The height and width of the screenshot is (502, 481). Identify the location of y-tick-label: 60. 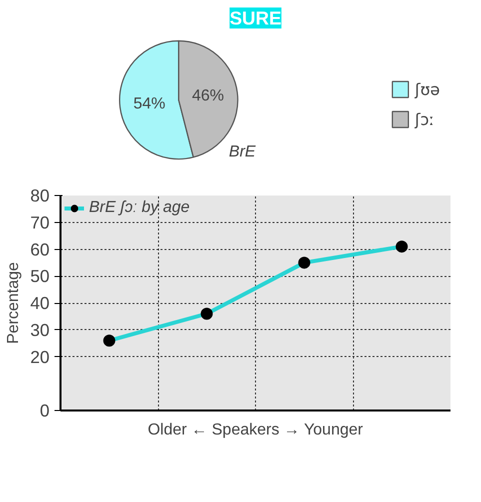
(40, 249).